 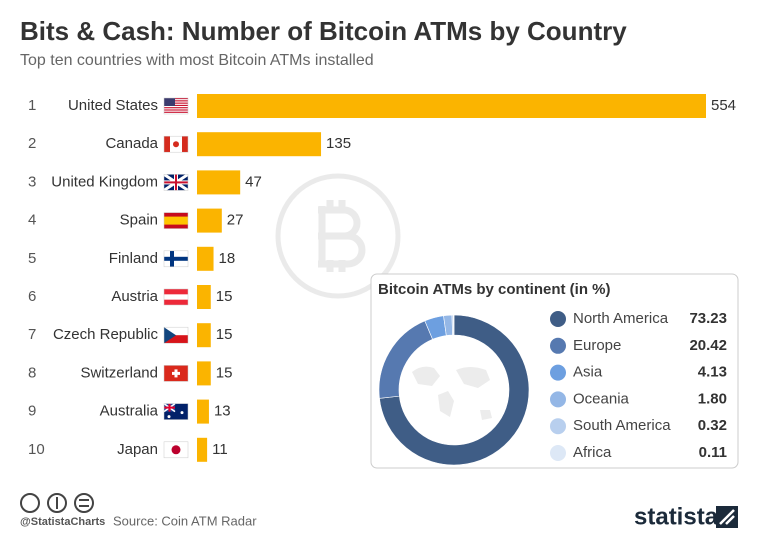 What do you see at coordinates (592, 452) in the screenshot?
I see `legend-label: Africa` at bounding box center [592, 452].